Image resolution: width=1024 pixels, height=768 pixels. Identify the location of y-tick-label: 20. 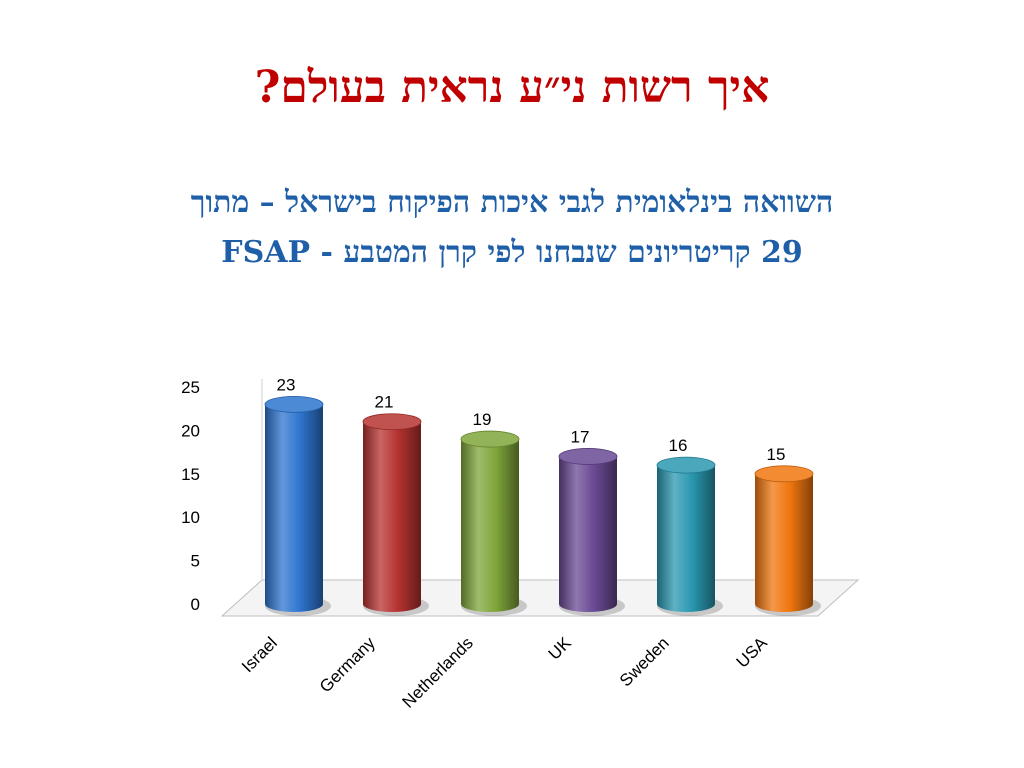
(190, 430).